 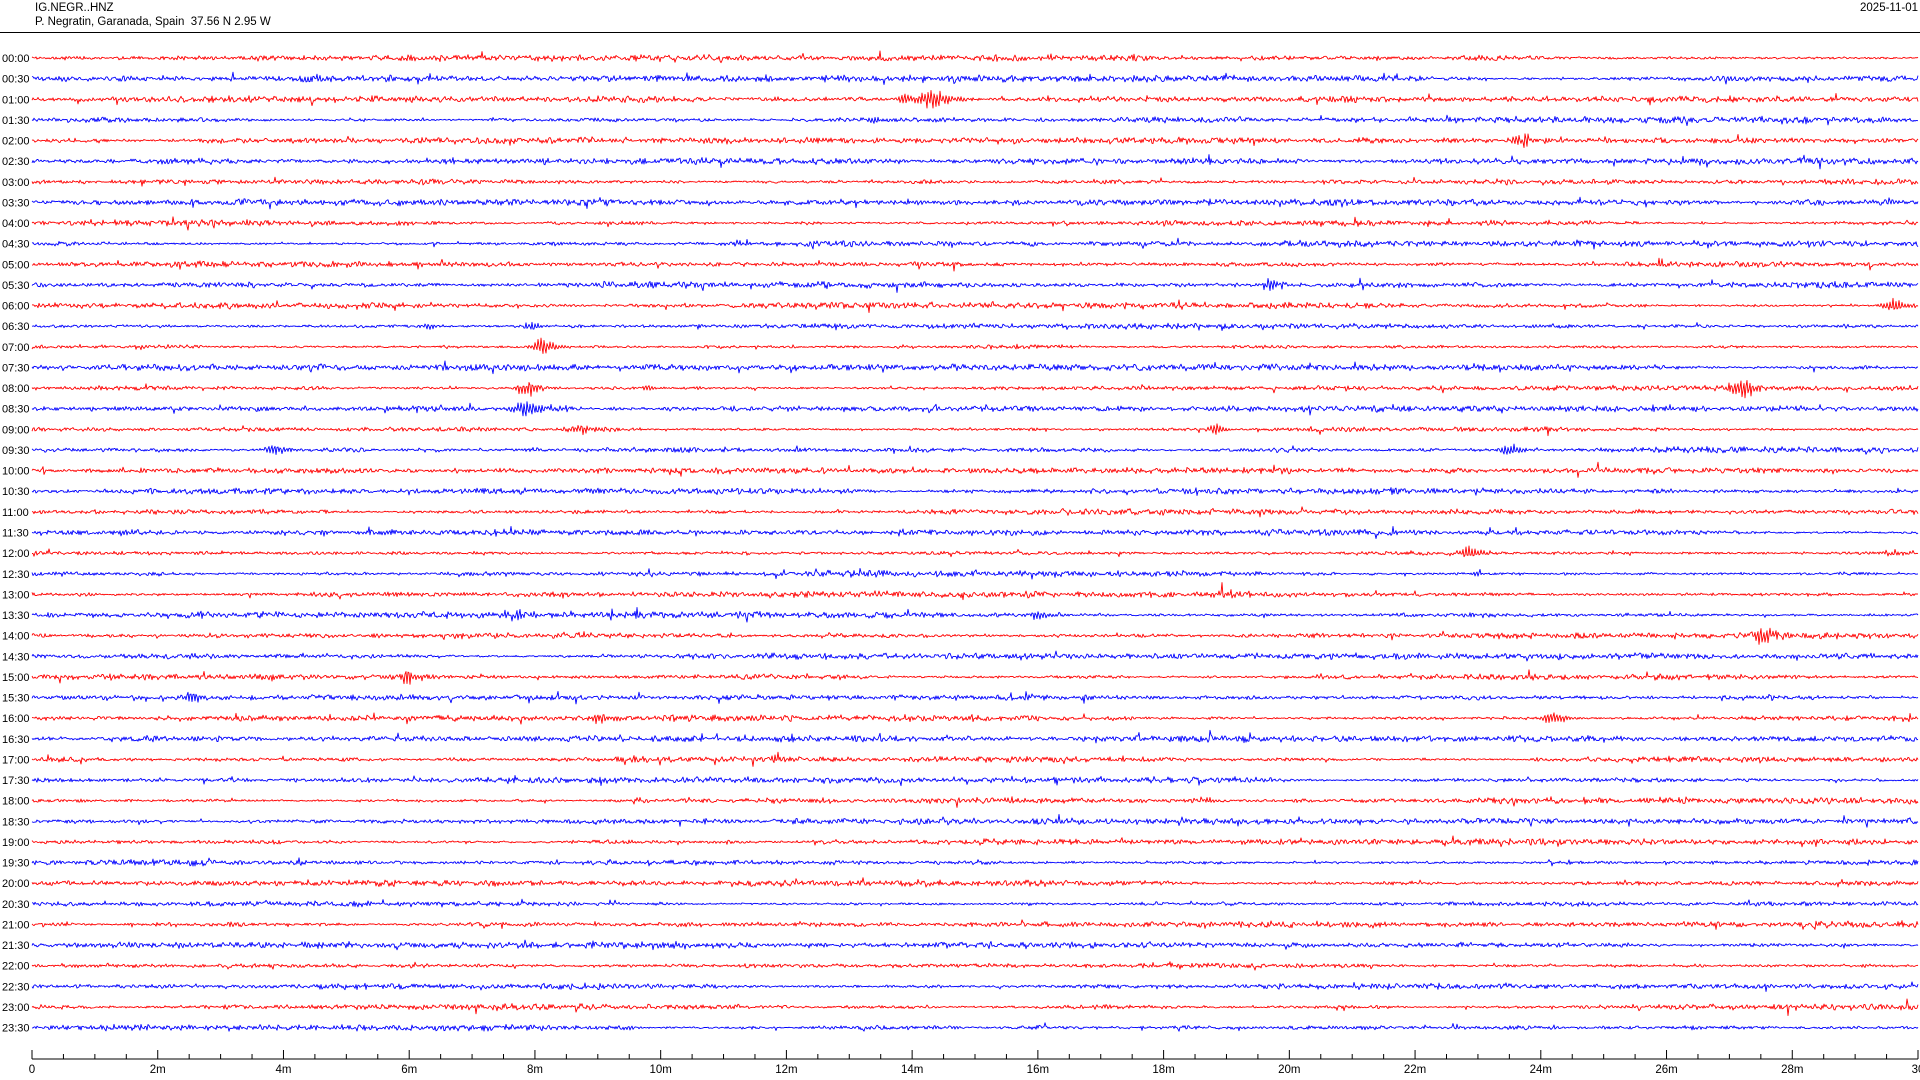 What do you see at coordinates (16, 307) in the screenshot?
I see `time-label-06:00: 06:00` at bounding box center [16, 307].